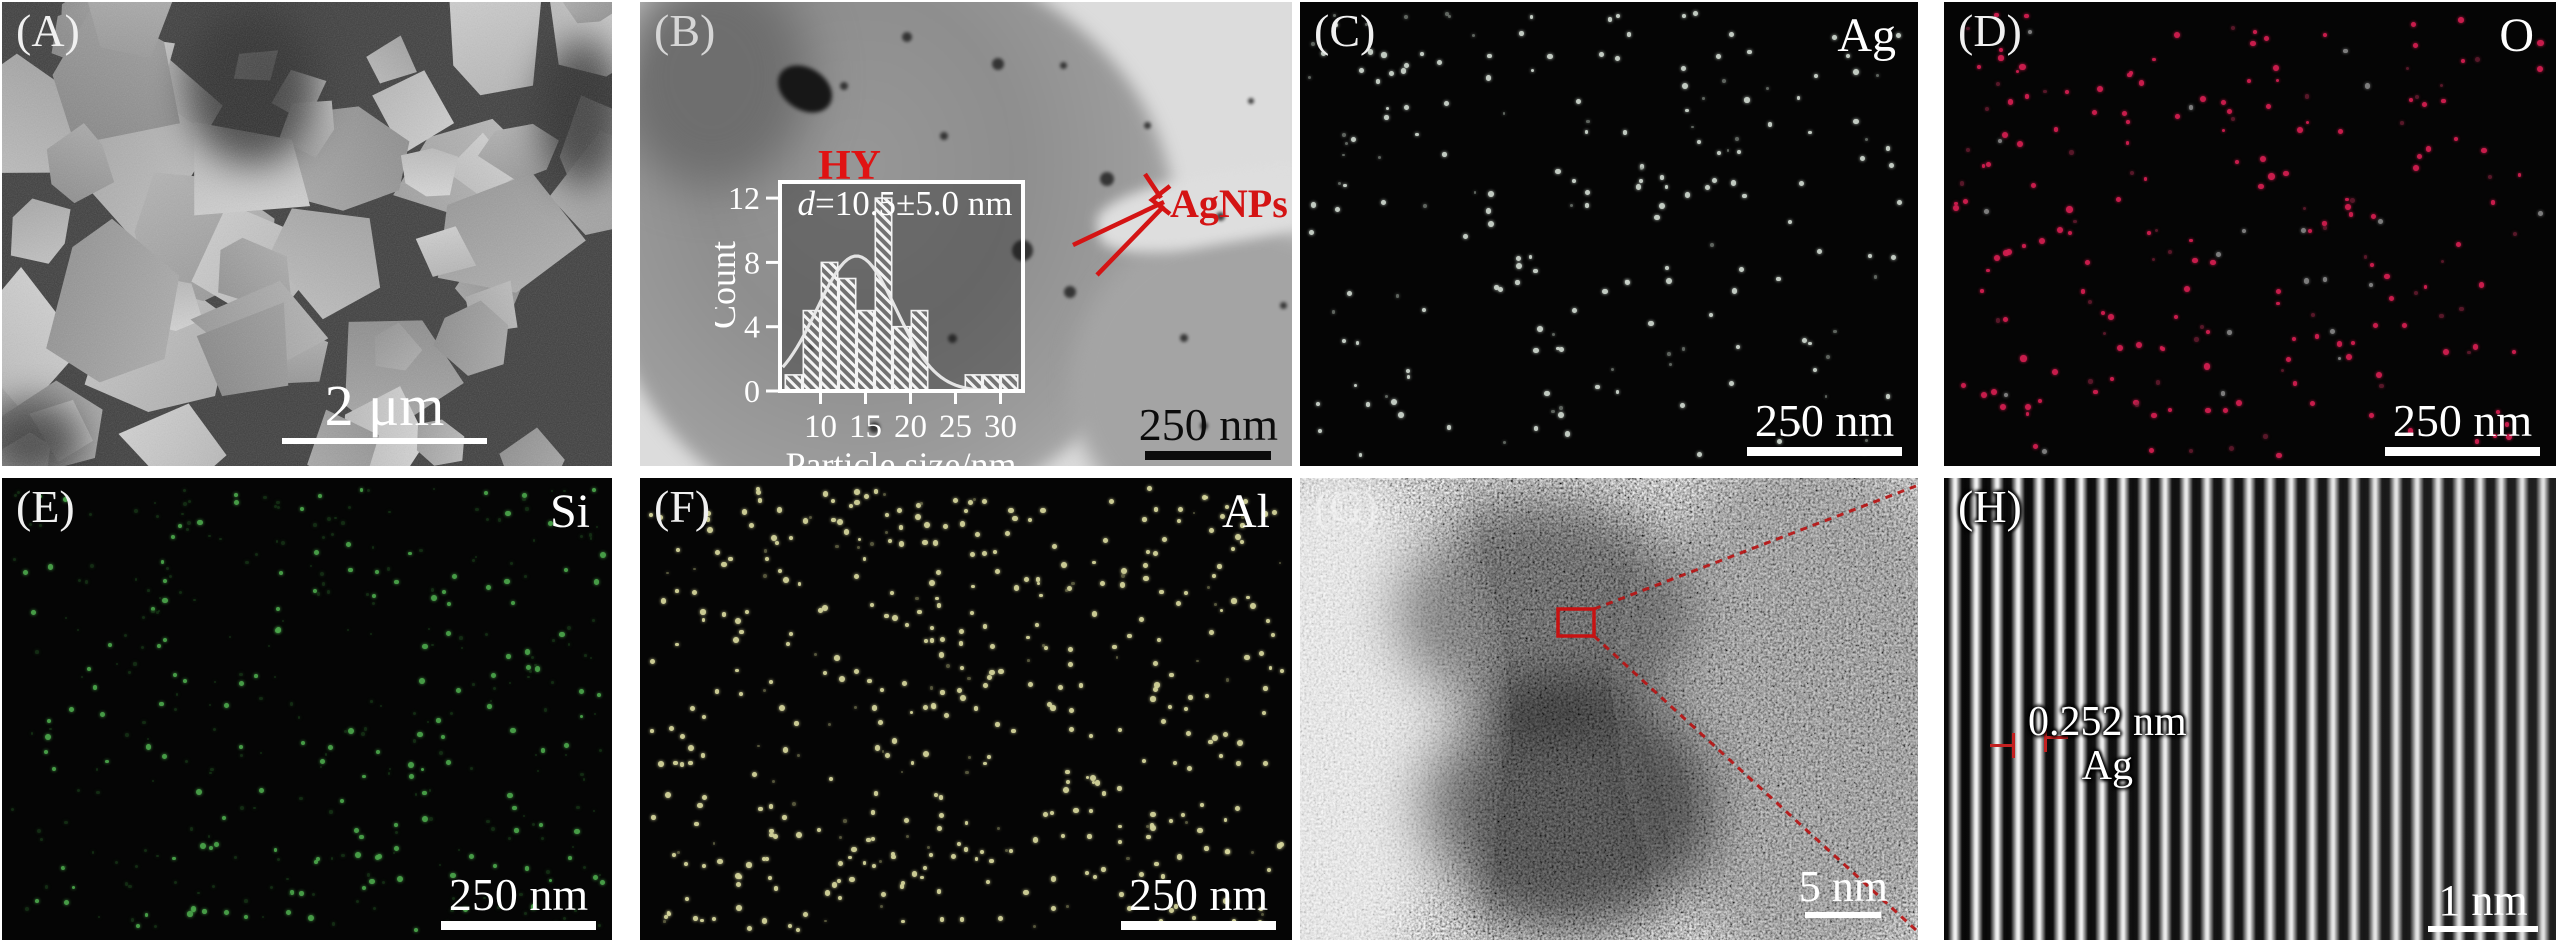 Image resolution: width=2567 pixels, height=942 pixels. Describe the element at coordinates (1184, 338) in the screenshot. I see `tem-dark-spot` at that location.